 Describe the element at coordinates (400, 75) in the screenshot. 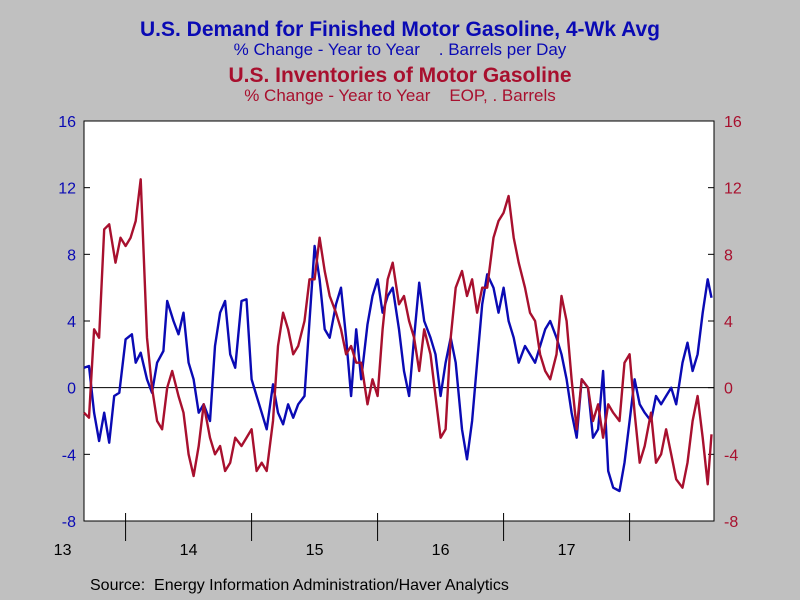

I see `inventory-title: U.S. Inventories of Motor Gasoline` at that location.